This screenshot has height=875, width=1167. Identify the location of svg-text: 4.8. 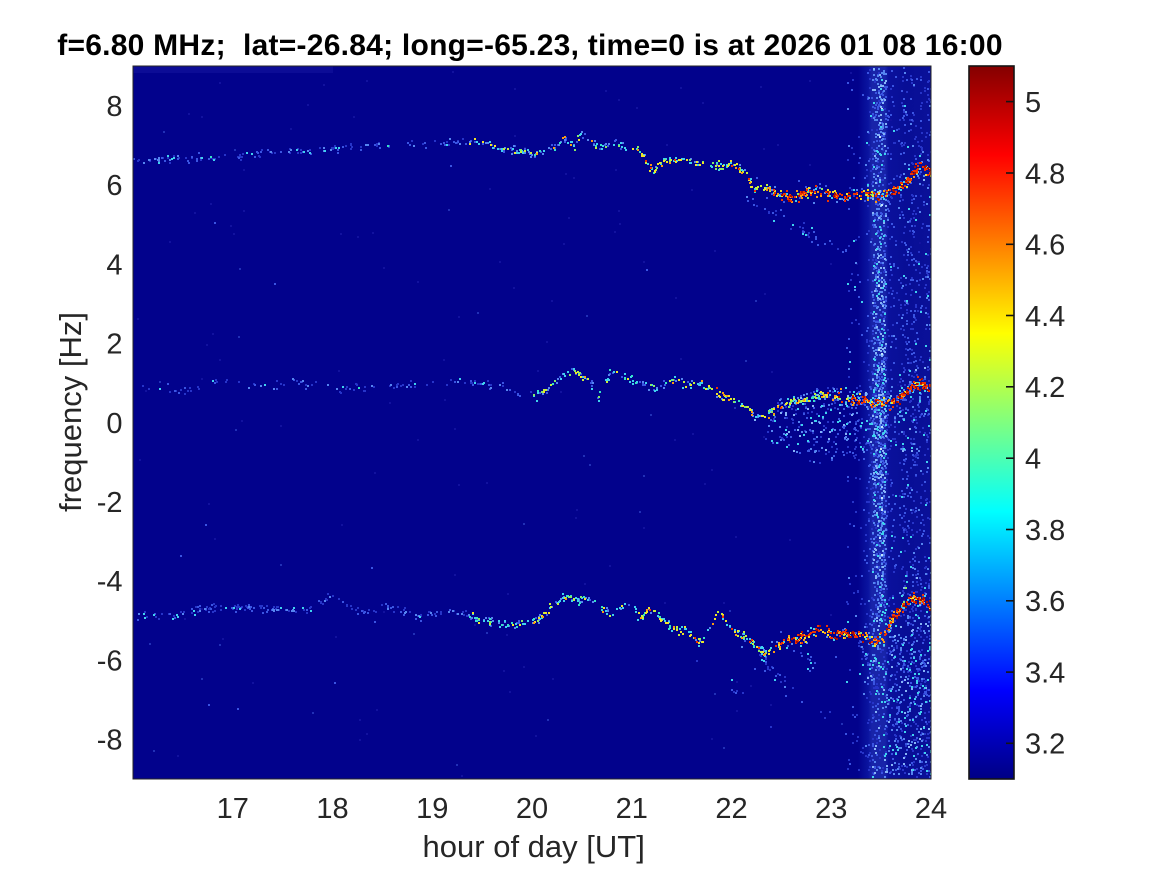
(1045, 174).